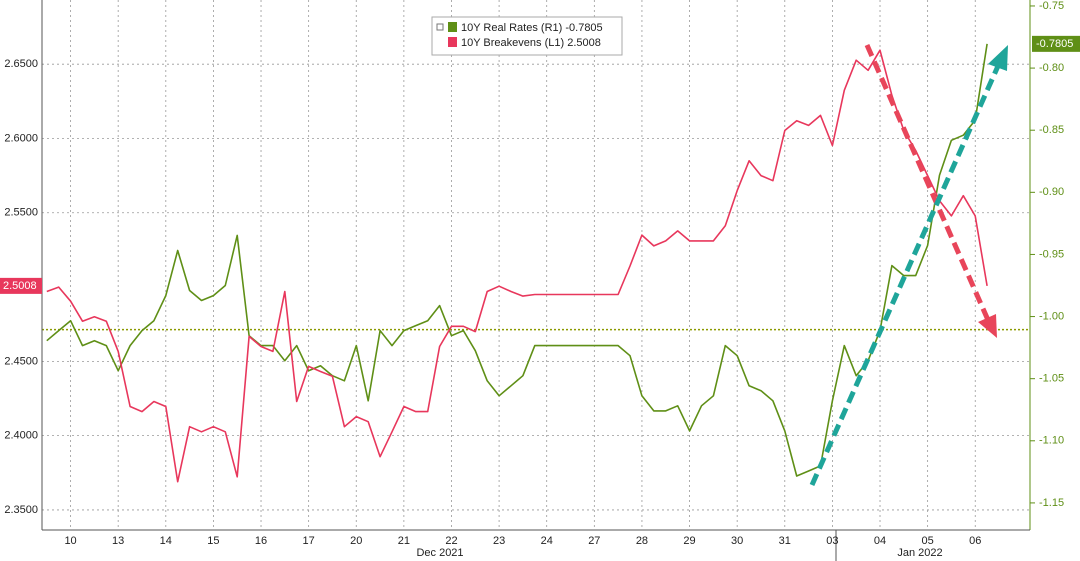 The image size is (1080, 561). I want to click on y2-tick-label: -1.05, so click(1051, 379).